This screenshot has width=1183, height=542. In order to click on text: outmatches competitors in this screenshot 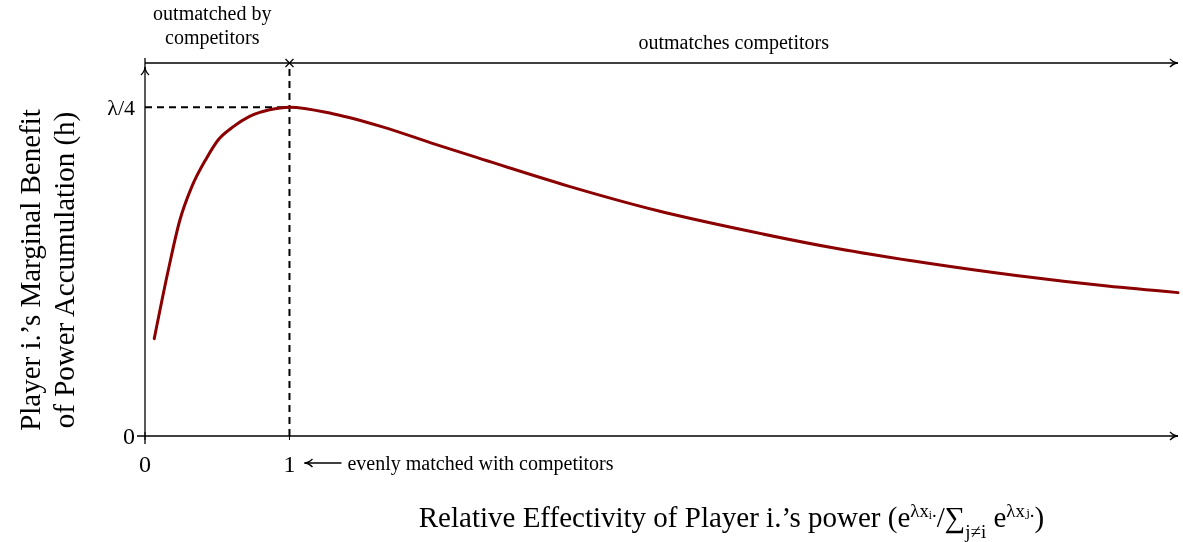, I will do `click(734, 42)`.